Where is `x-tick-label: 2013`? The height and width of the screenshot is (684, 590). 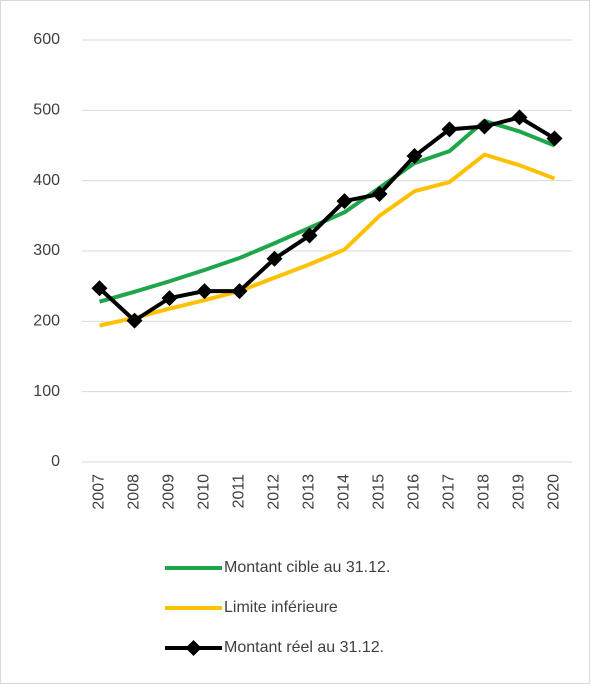
x-tick-label: 2013 is located at coordinates (309, 492).